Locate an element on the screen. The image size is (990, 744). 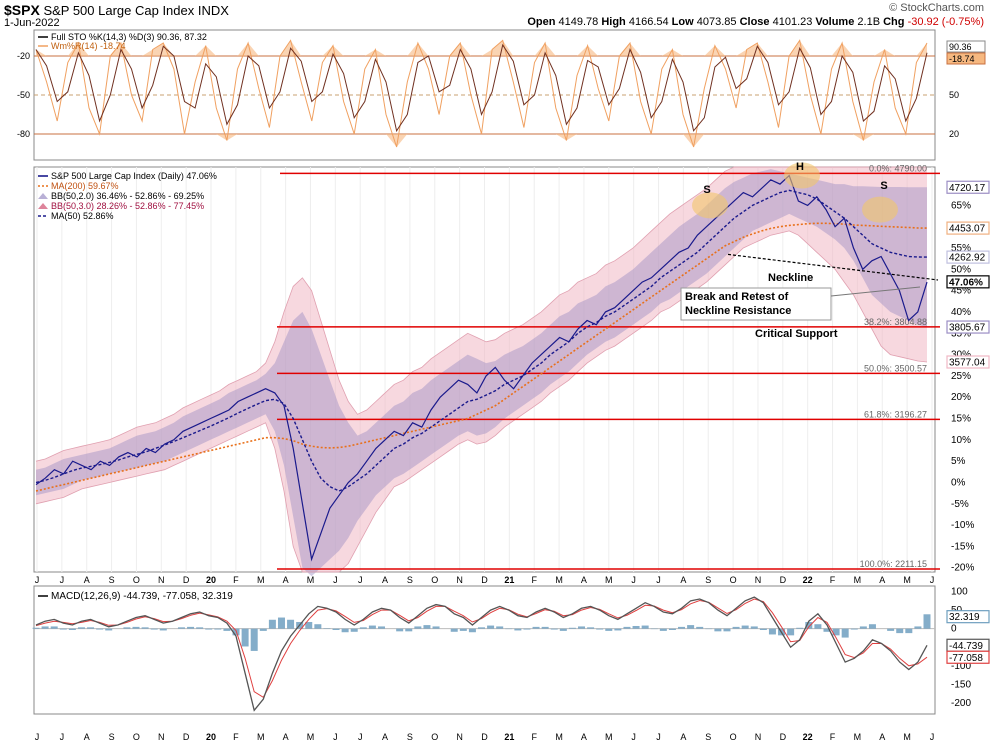
left-shoulder-label: S is located at coordinates (706, 190).